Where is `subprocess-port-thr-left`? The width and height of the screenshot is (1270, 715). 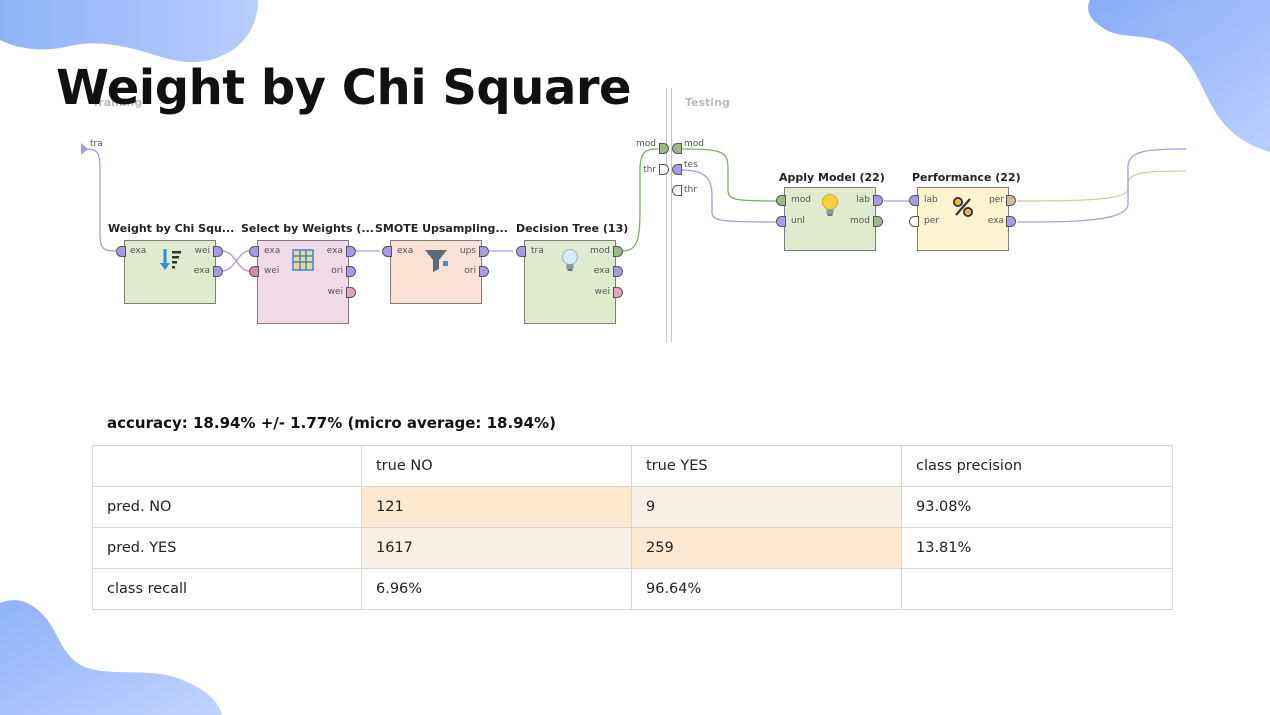
subprocess-port-thr-left is located at coordinates (664, 169).